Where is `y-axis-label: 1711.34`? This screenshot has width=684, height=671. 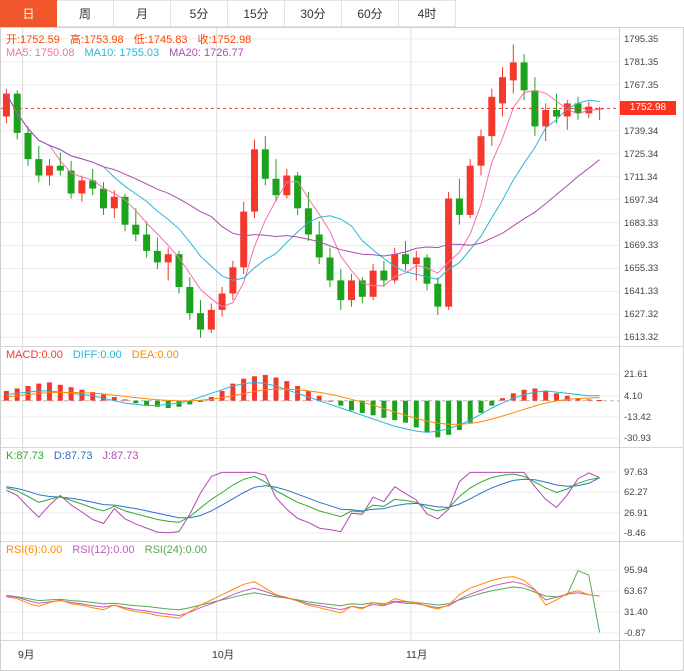
y-axis-label: 1711.34 is located at coordinates (641, 177).